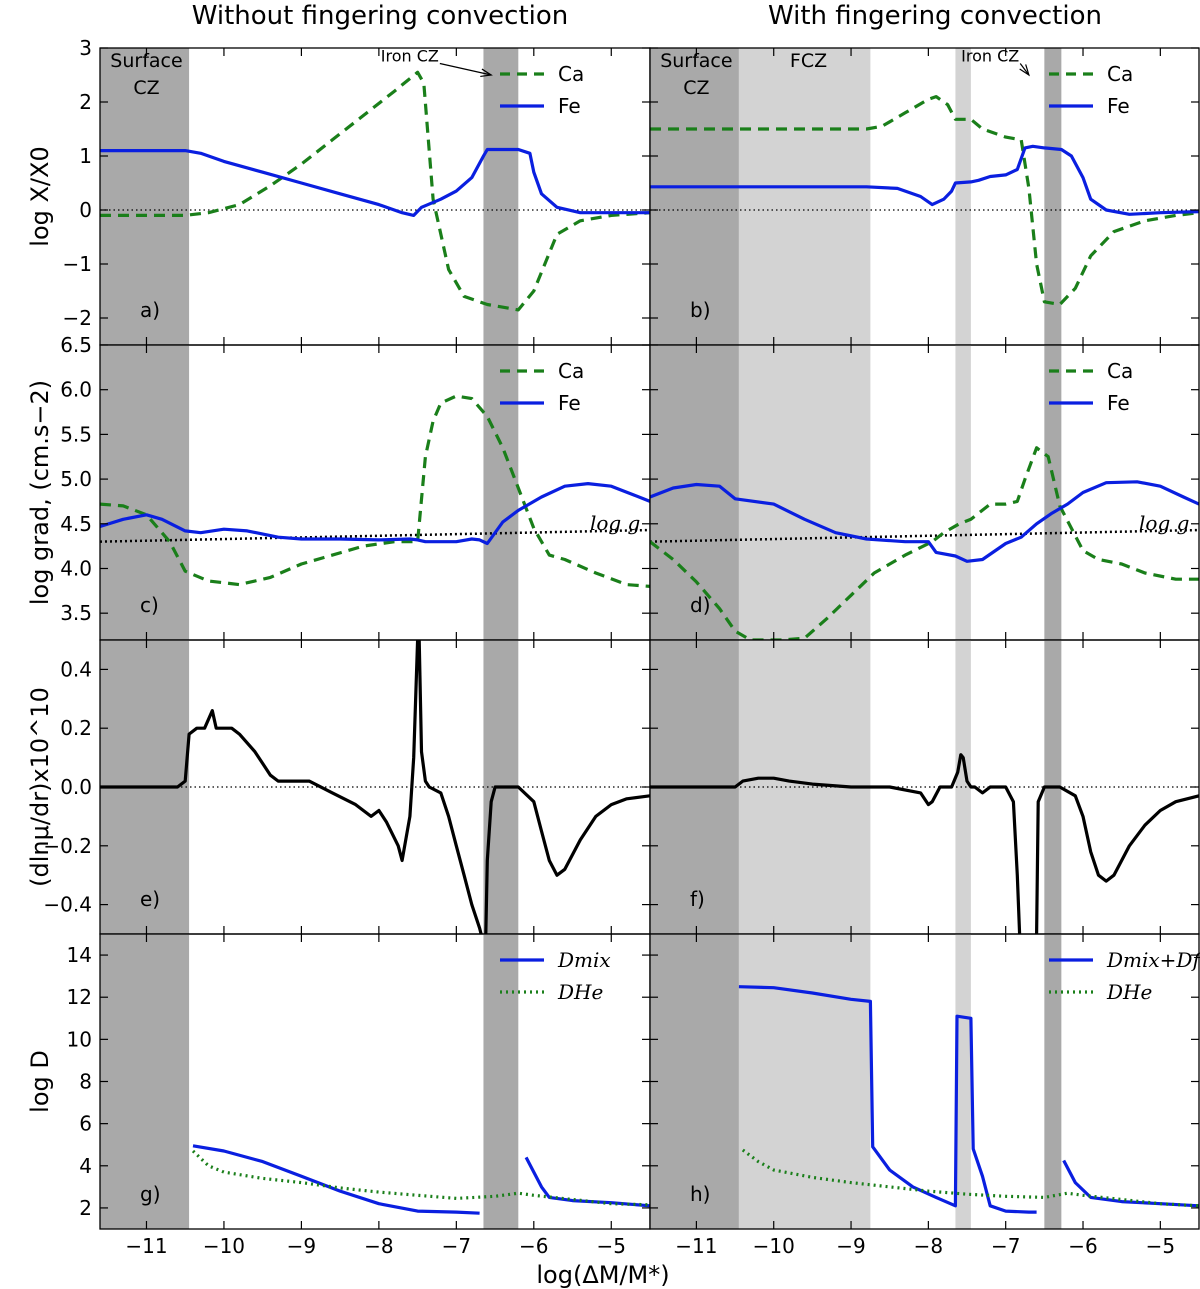 Image resolution: width=1200 pixels, height=1289 pixels. I want to click on panel-f: f), so click(924, 787).